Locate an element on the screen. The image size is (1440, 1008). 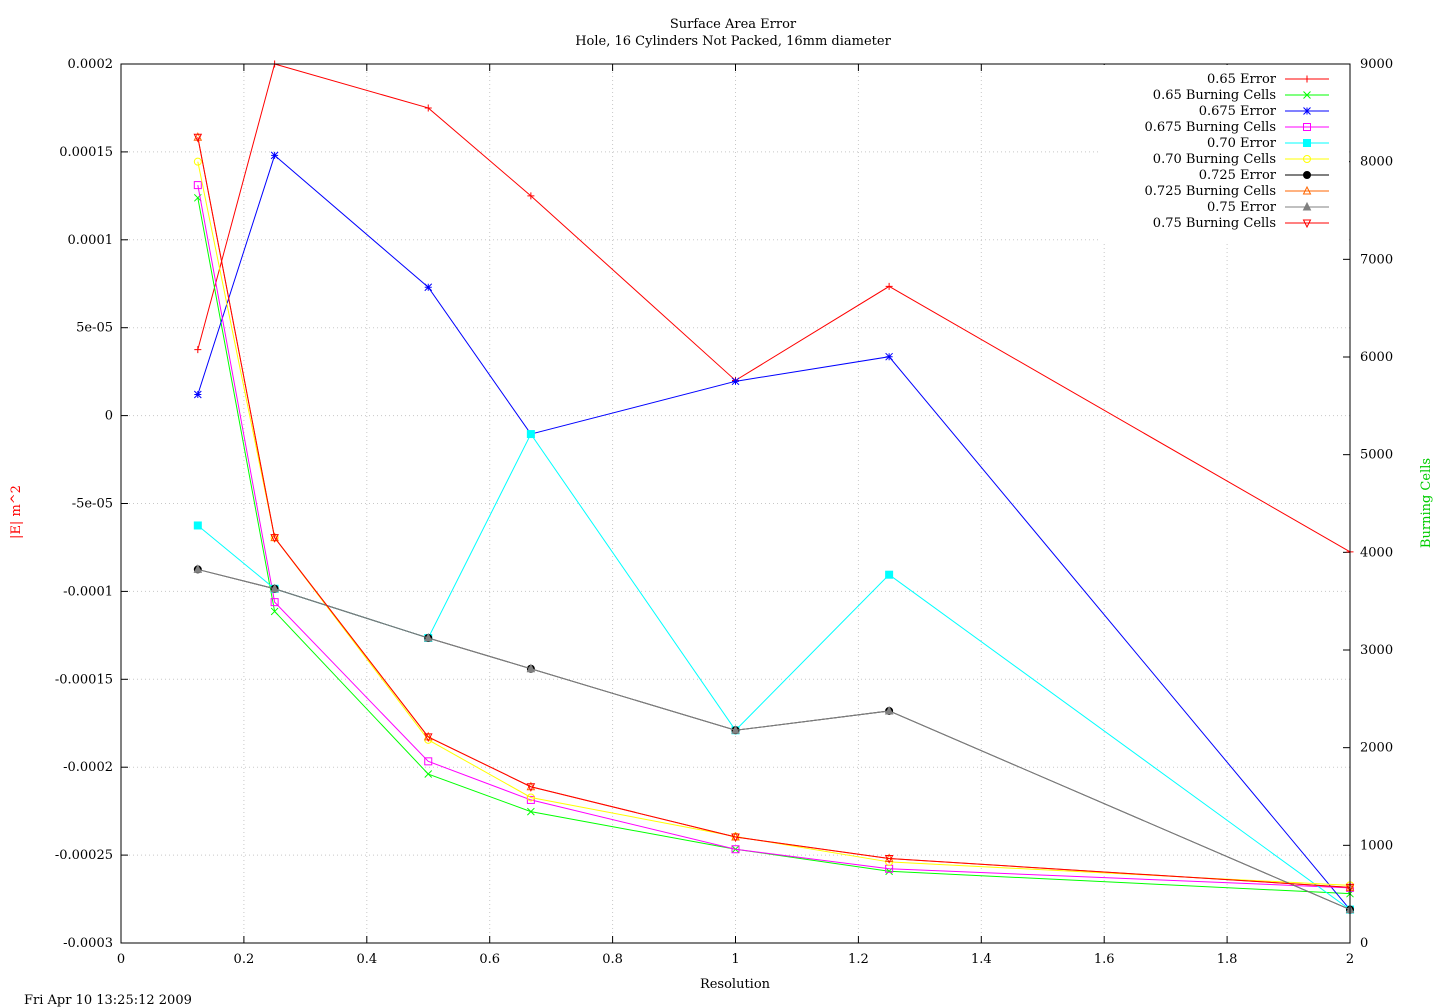
y2-tick-label: 0 is located at coordinates (1364, 943).